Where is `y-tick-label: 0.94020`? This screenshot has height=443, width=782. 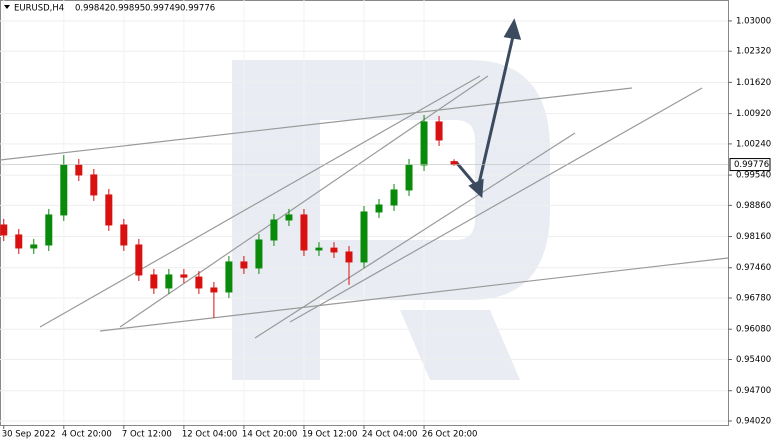
y-tick-label: 0.94020 is located at coordinates (753, 421).